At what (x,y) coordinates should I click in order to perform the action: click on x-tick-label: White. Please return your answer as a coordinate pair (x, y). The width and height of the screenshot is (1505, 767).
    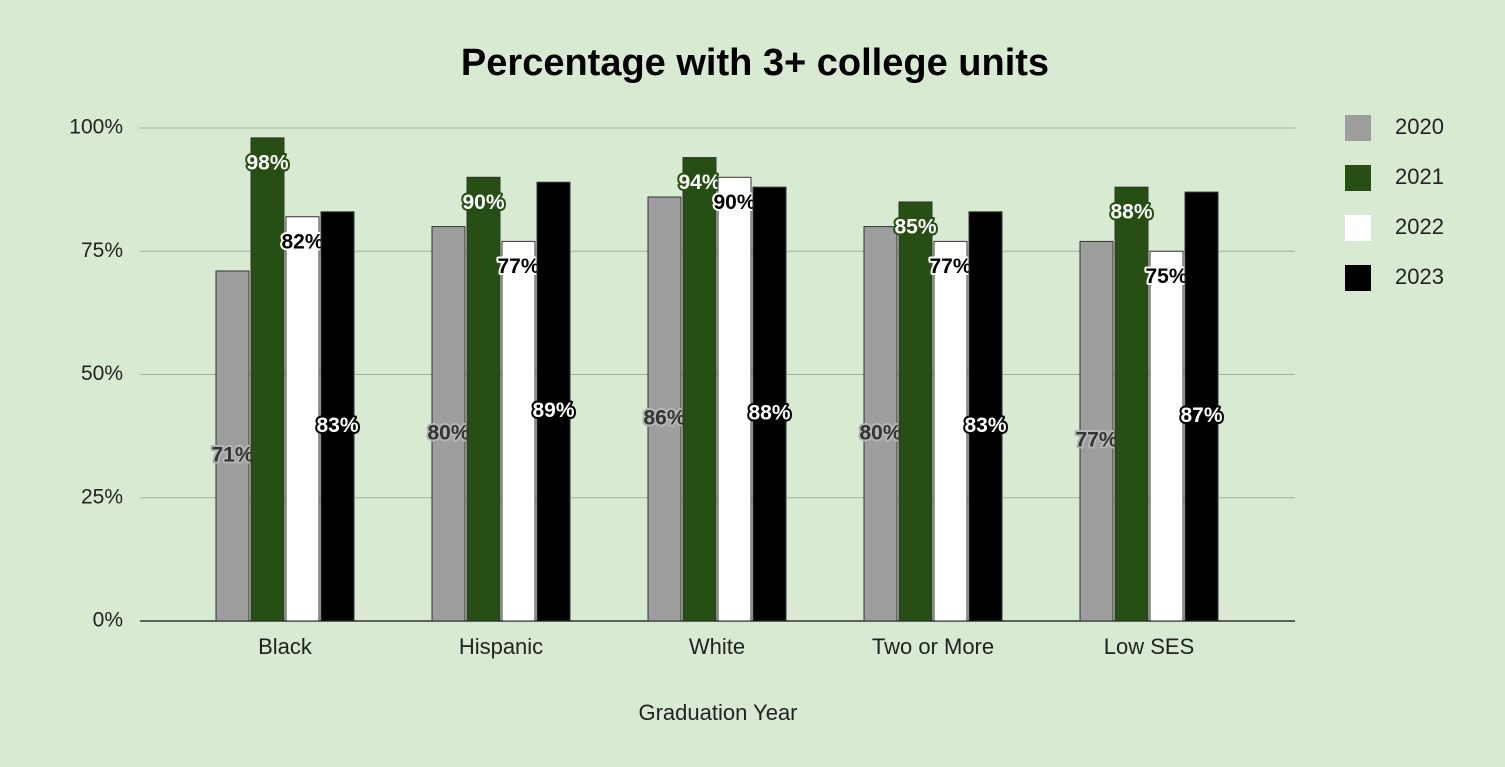
    Looking at the image, I should click on (717, 646).